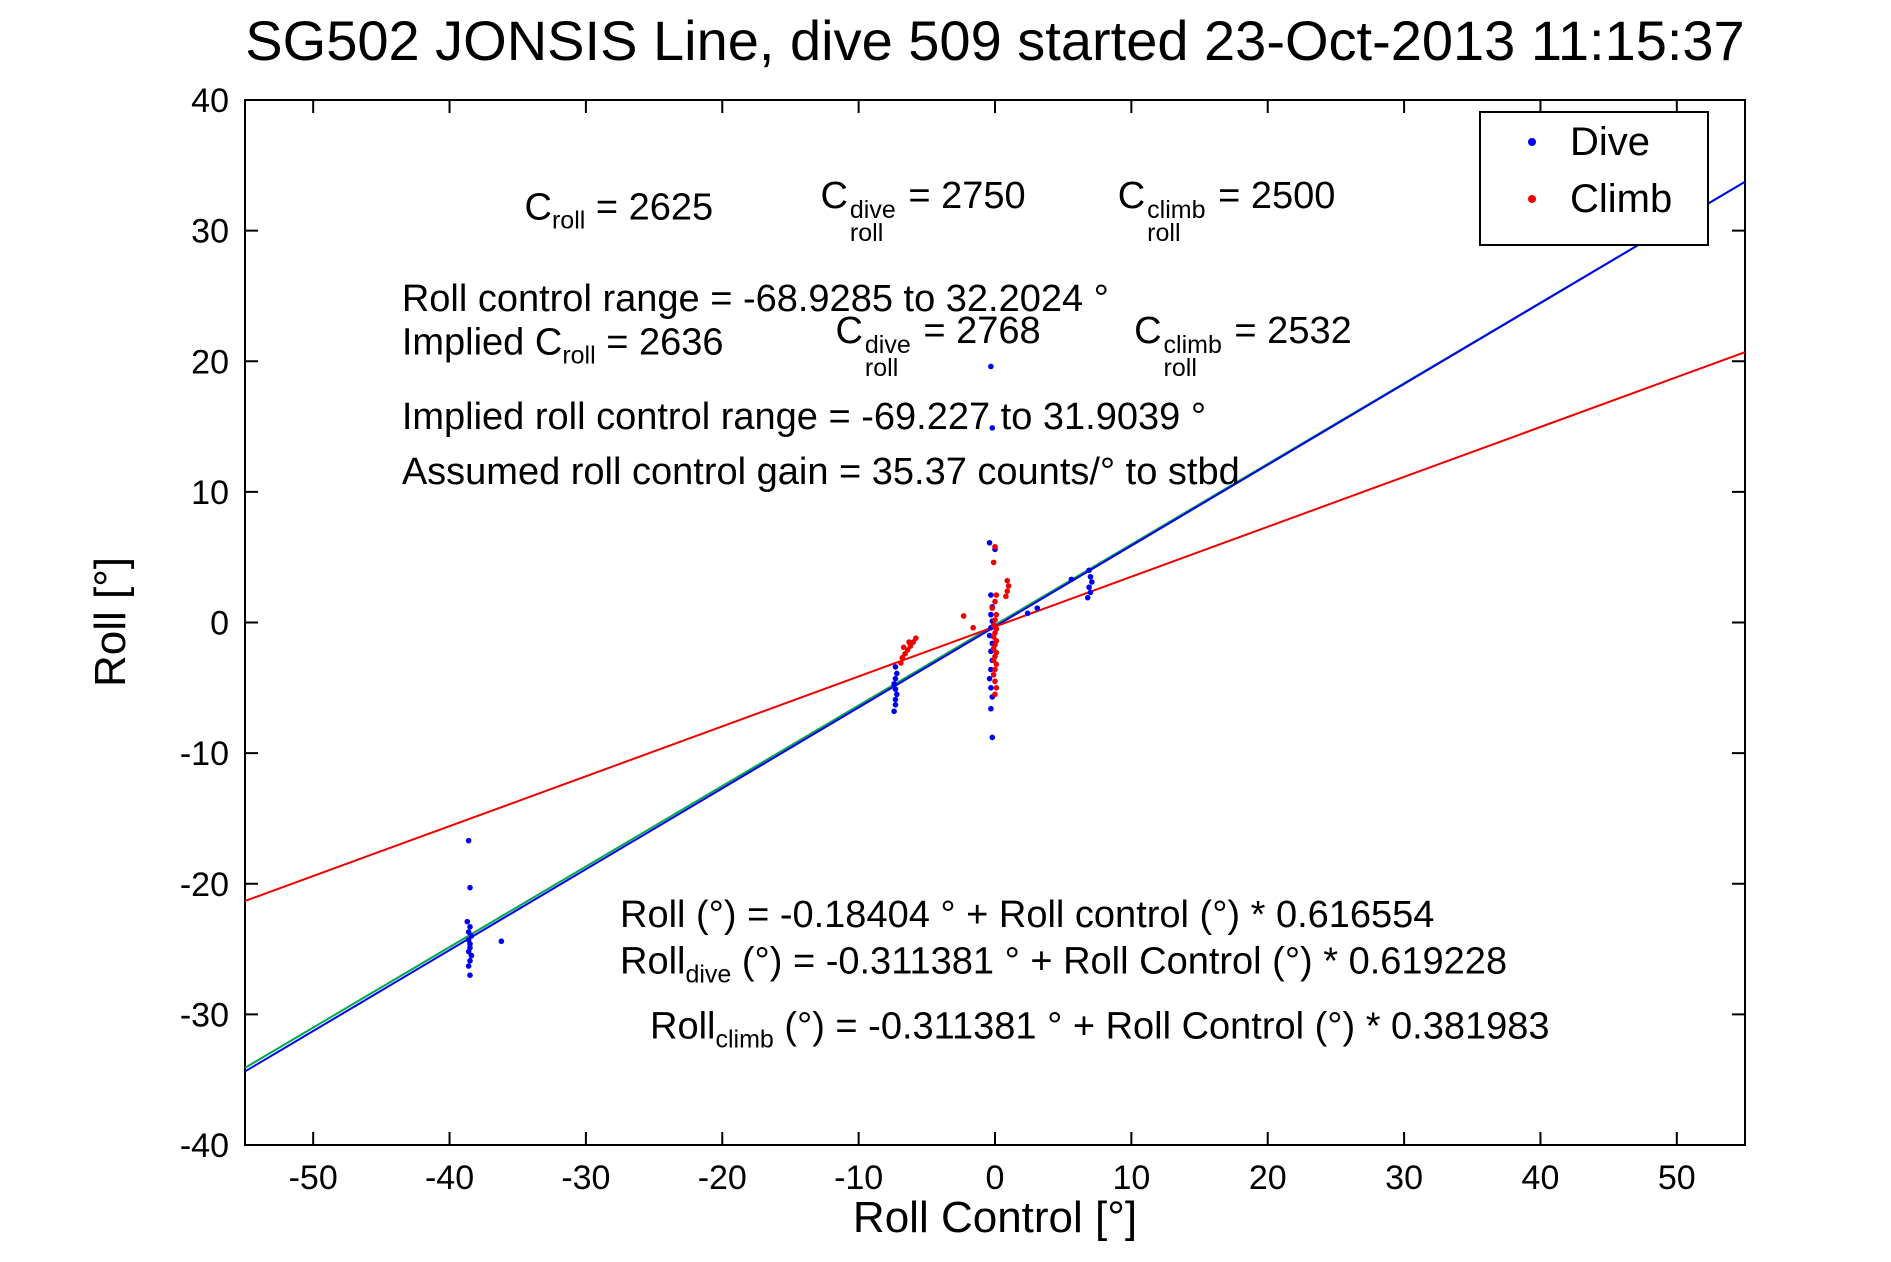 The image size is (1891, 1262). I want to click on y-tick-label: -40, so click(204, 1146).